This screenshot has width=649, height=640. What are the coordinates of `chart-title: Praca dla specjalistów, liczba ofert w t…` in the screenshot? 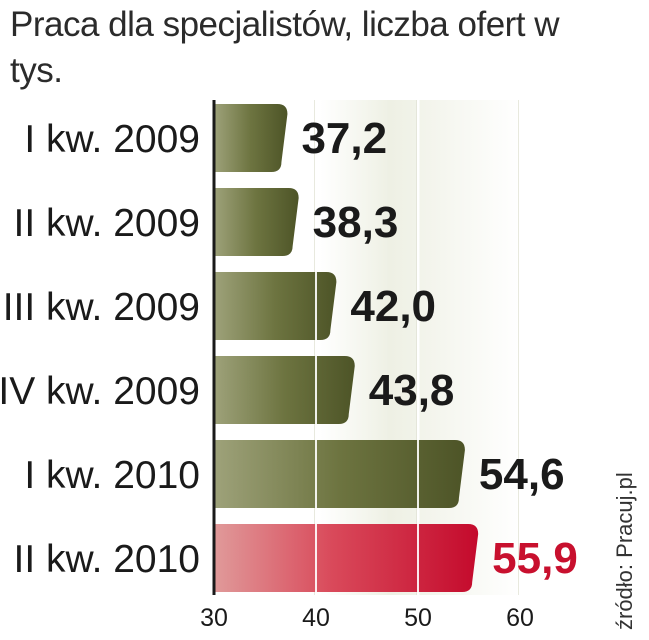 It's located at (285, 47).